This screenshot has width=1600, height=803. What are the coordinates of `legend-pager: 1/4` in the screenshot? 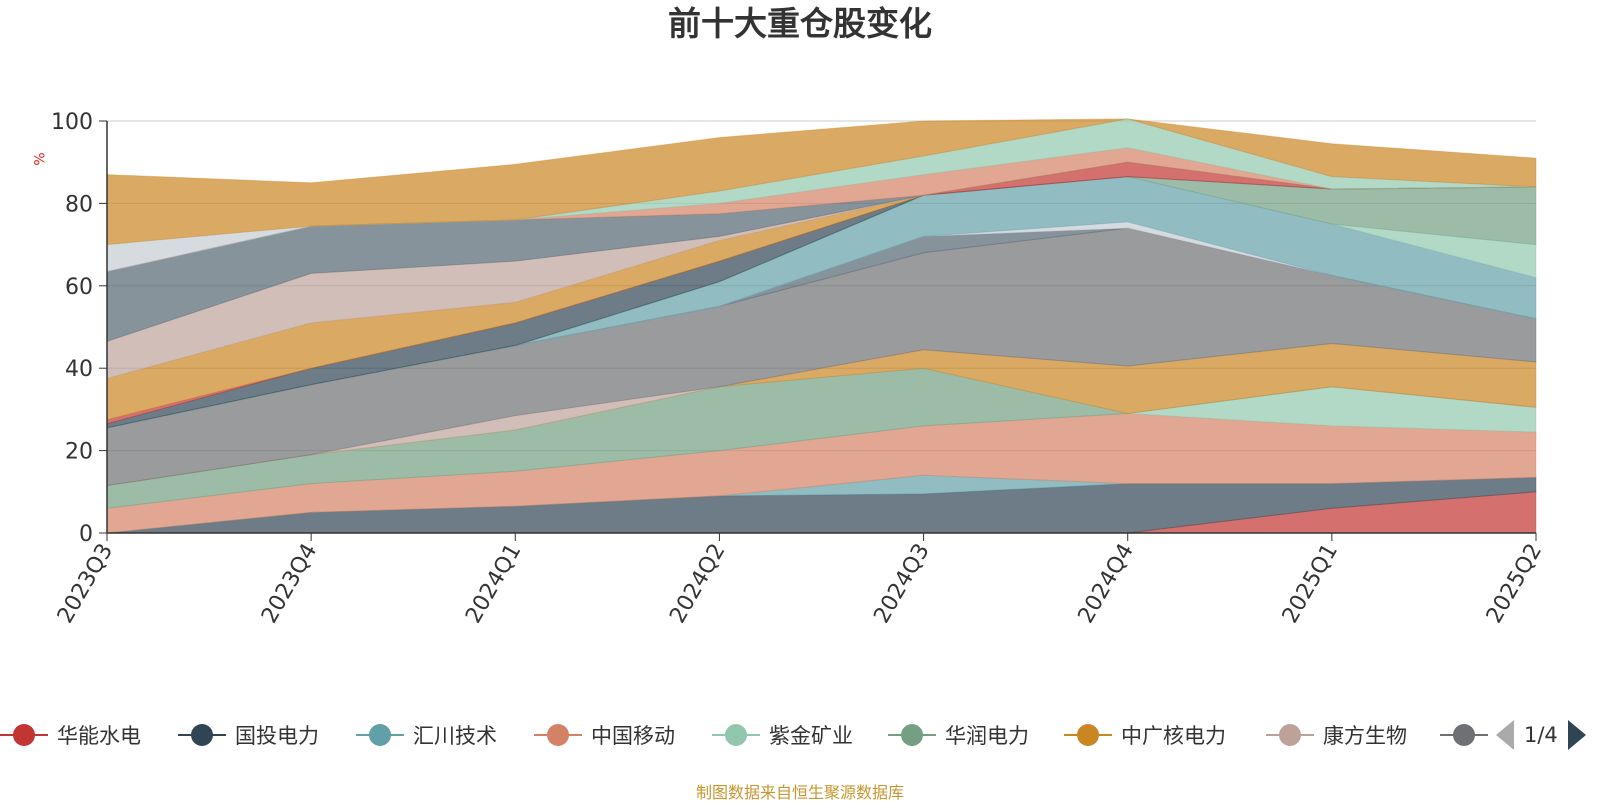 It's located at (1541, 735).